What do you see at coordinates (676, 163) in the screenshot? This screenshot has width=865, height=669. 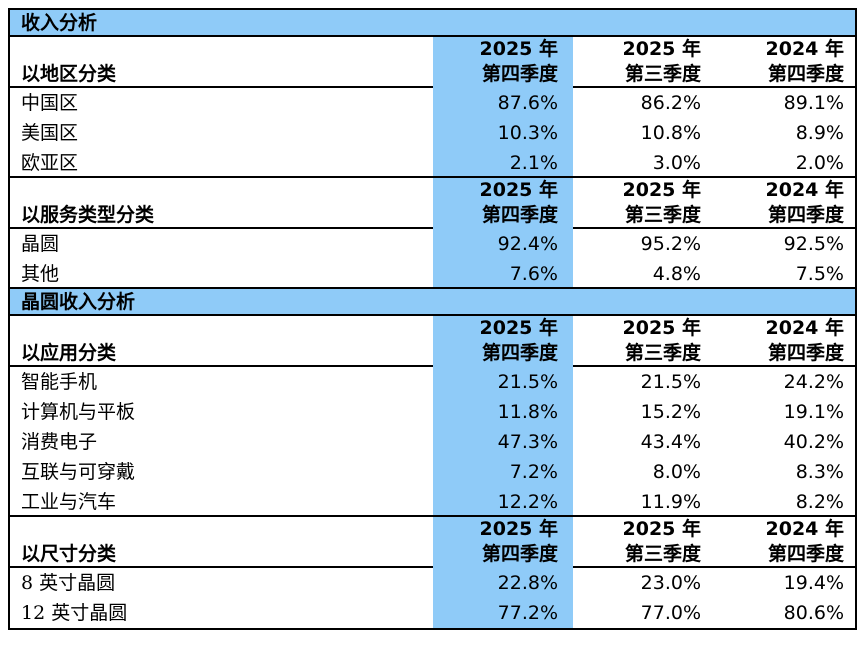 I see `cell-q3-2025: 3.0%` at bounding box center [676, 163].